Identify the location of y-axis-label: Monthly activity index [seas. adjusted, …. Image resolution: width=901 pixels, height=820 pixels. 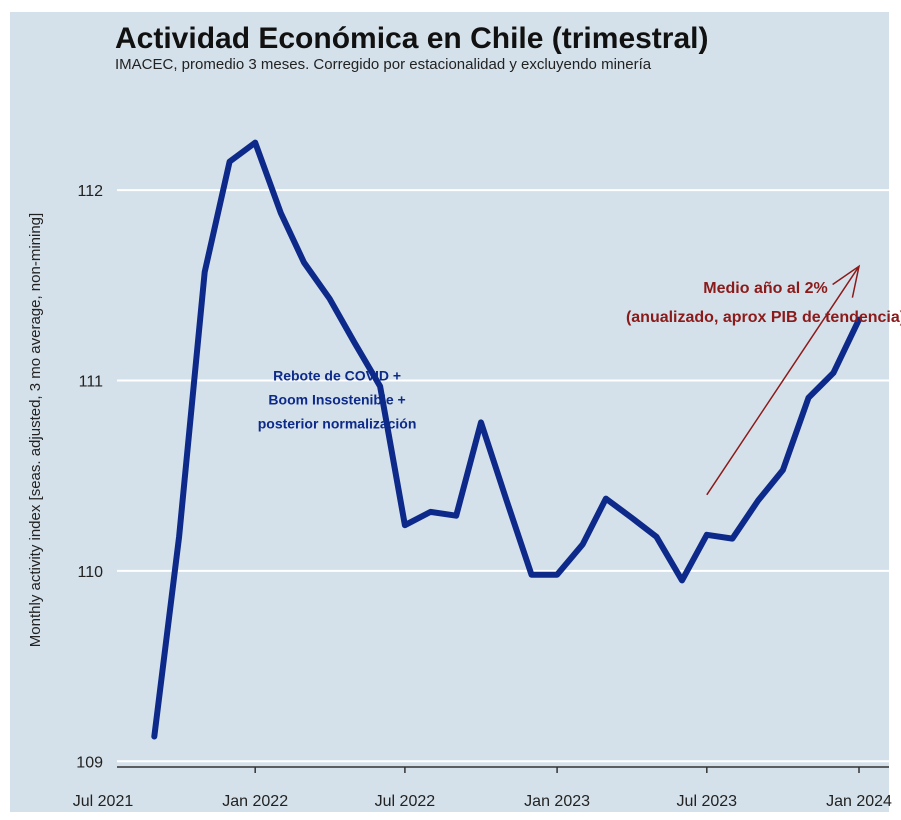
(35, 430).